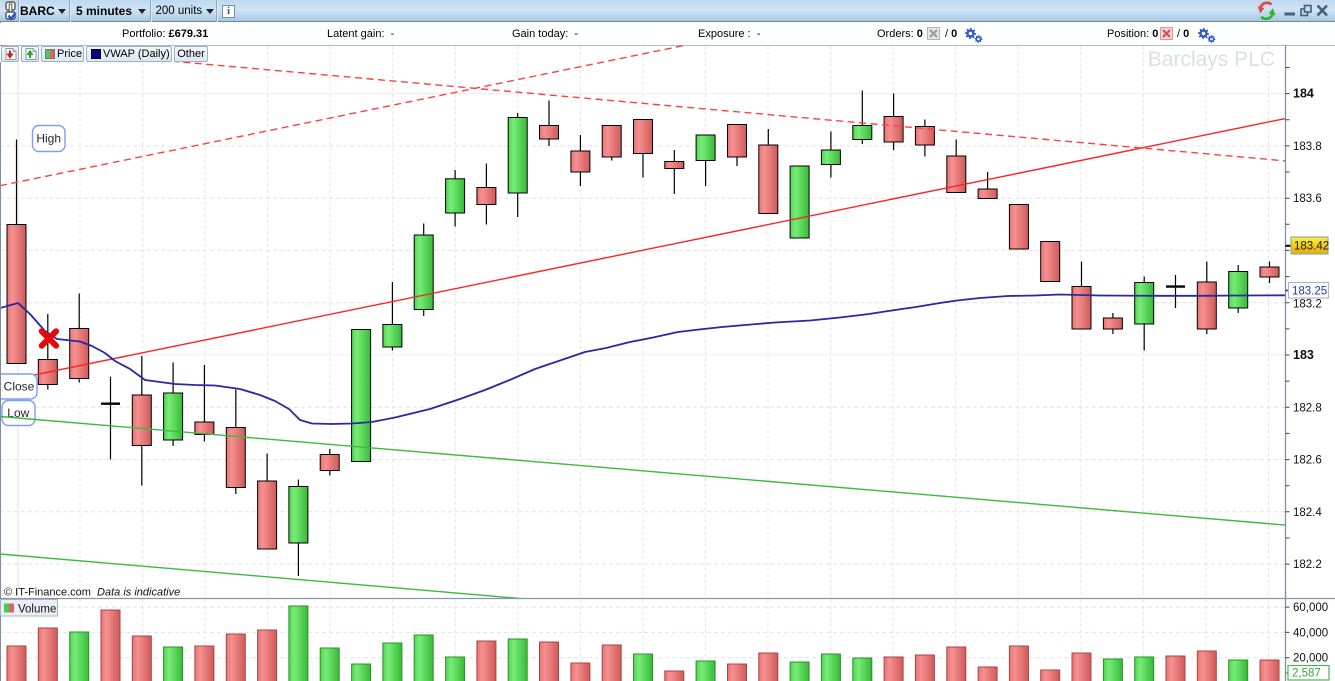 The width and height of the screenshot is (1335, 681). Describe the element at coordinates (1307, 199) in the screenshot. I see `svg-text: 183.6` at that location.